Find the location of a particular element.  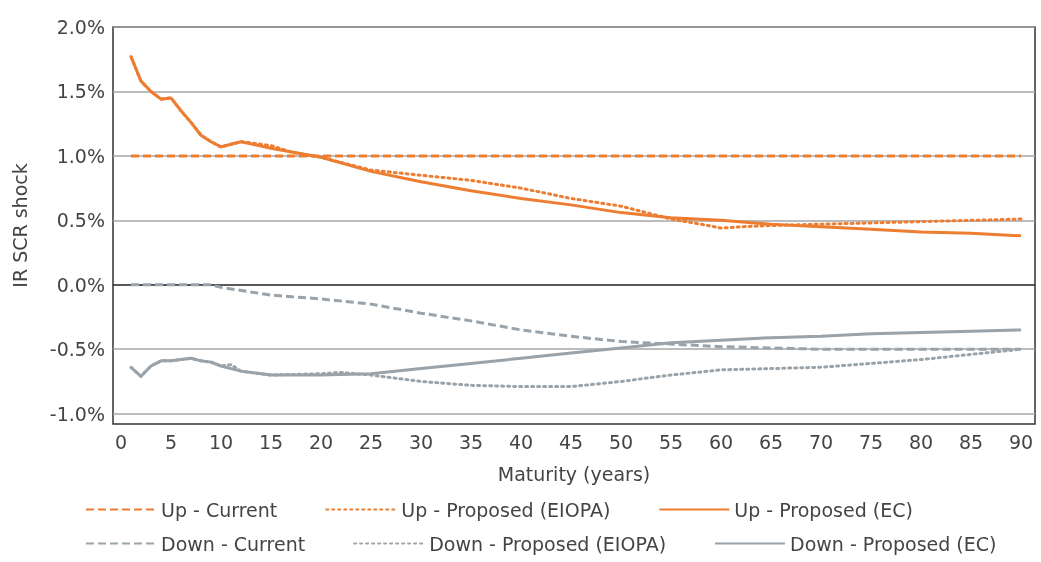

x-tick-label: 90 is located at coordinates (1021, 441).